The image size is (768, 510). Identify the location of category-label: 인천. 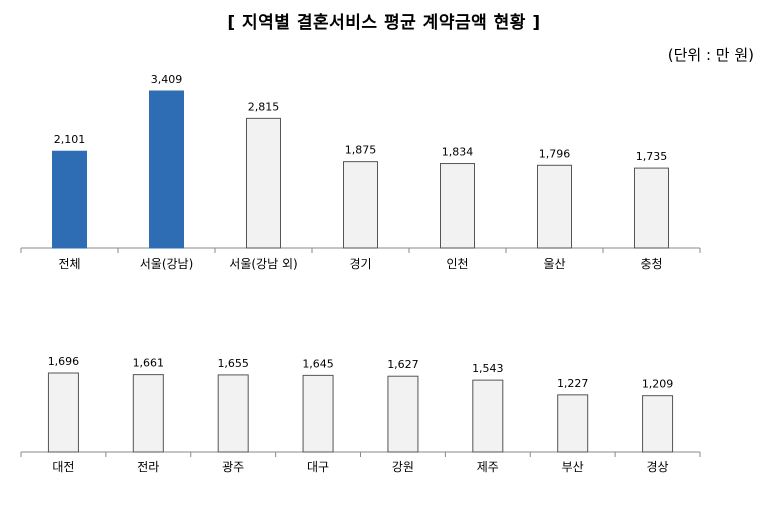
(457, 263).